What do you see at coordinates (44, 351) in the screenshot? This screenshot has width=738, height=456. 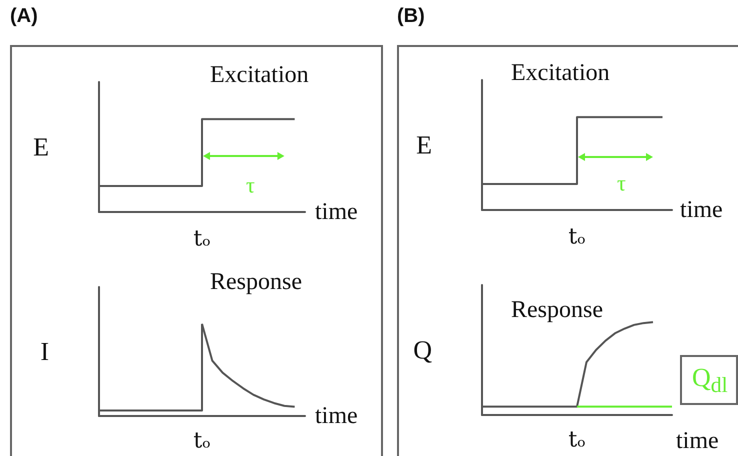 I see `y-axis-title: I` at bounding box center [44, 351].